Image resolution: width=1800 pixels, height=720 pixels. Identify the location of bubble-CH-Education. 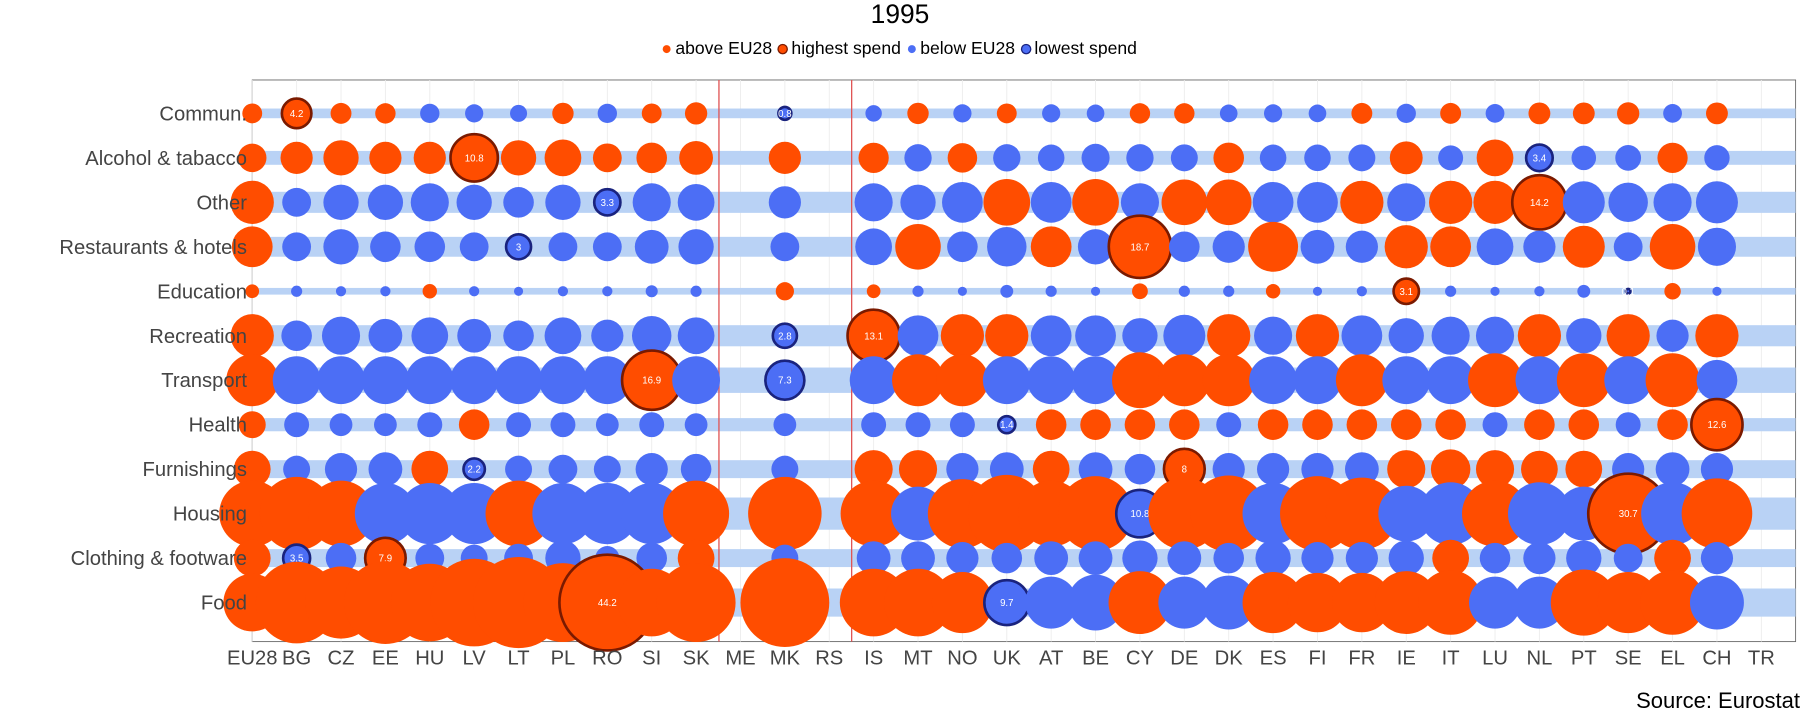
(1717, 291).